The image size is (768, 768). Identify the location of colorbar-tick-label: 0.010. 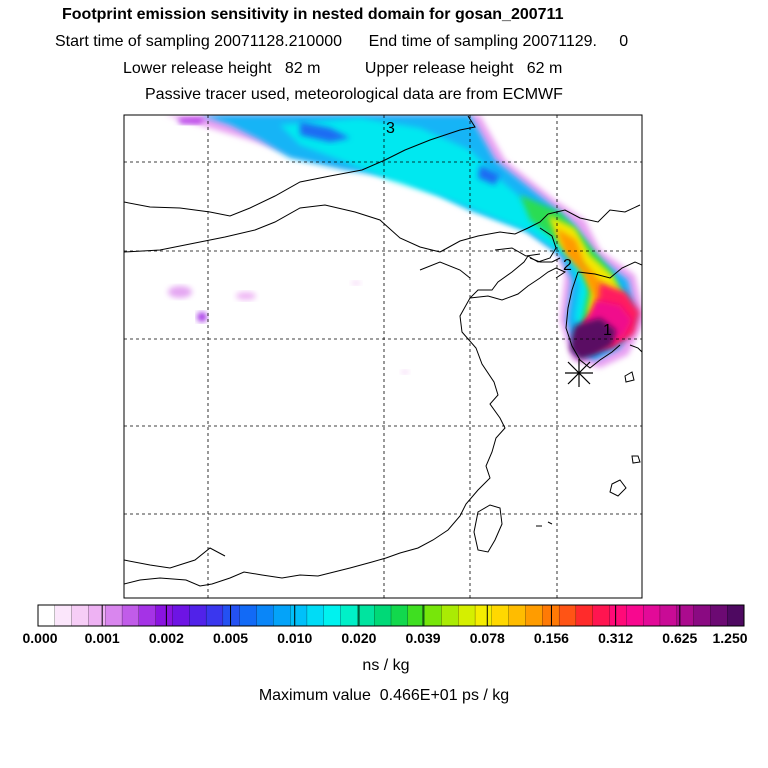
(295, 638).